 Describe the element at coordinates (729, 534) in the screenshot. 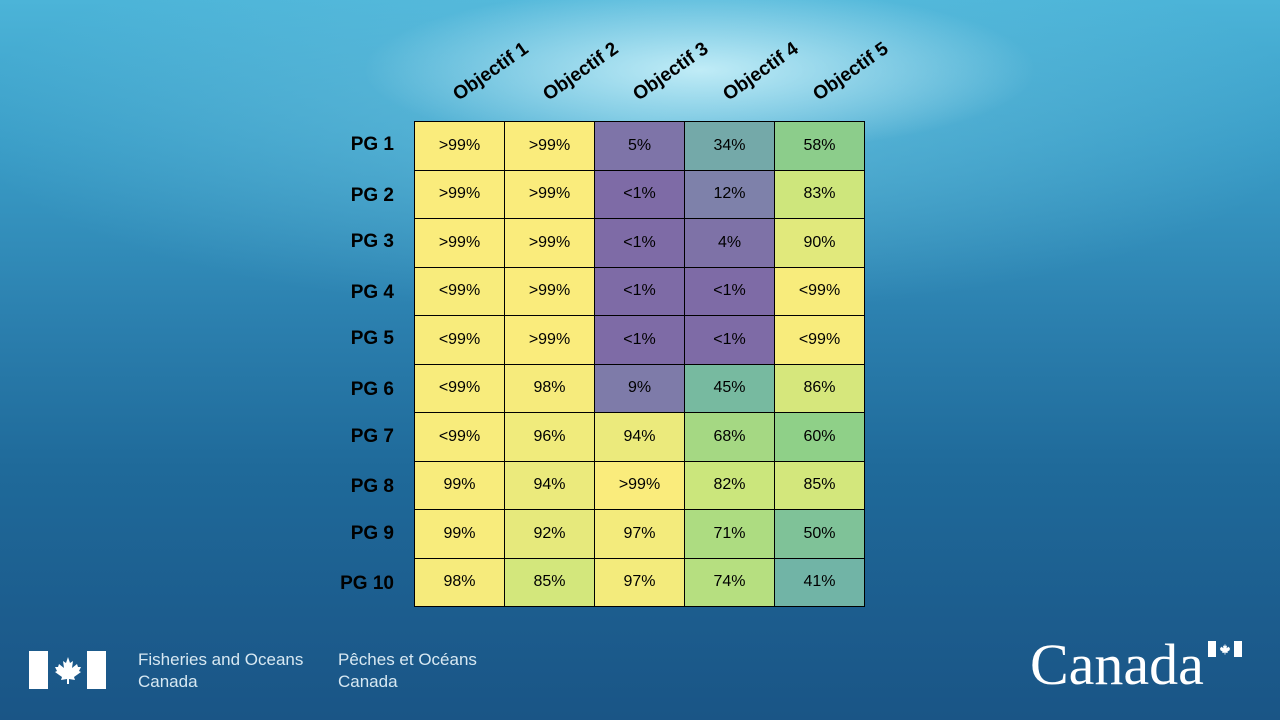

I see `heatmap-cell: 71%` at that location.